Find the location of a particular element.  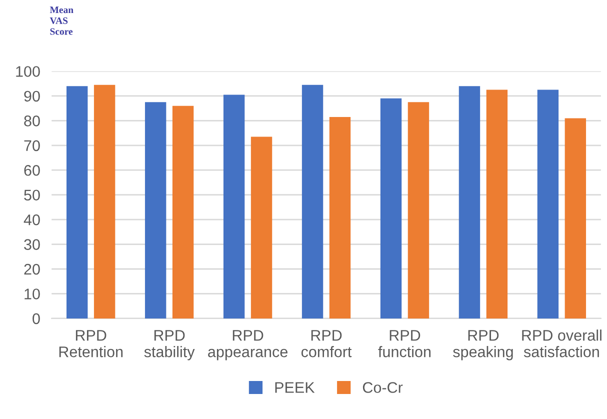

x-tick-label: RPD Retention is located at coordinates (91, 344).